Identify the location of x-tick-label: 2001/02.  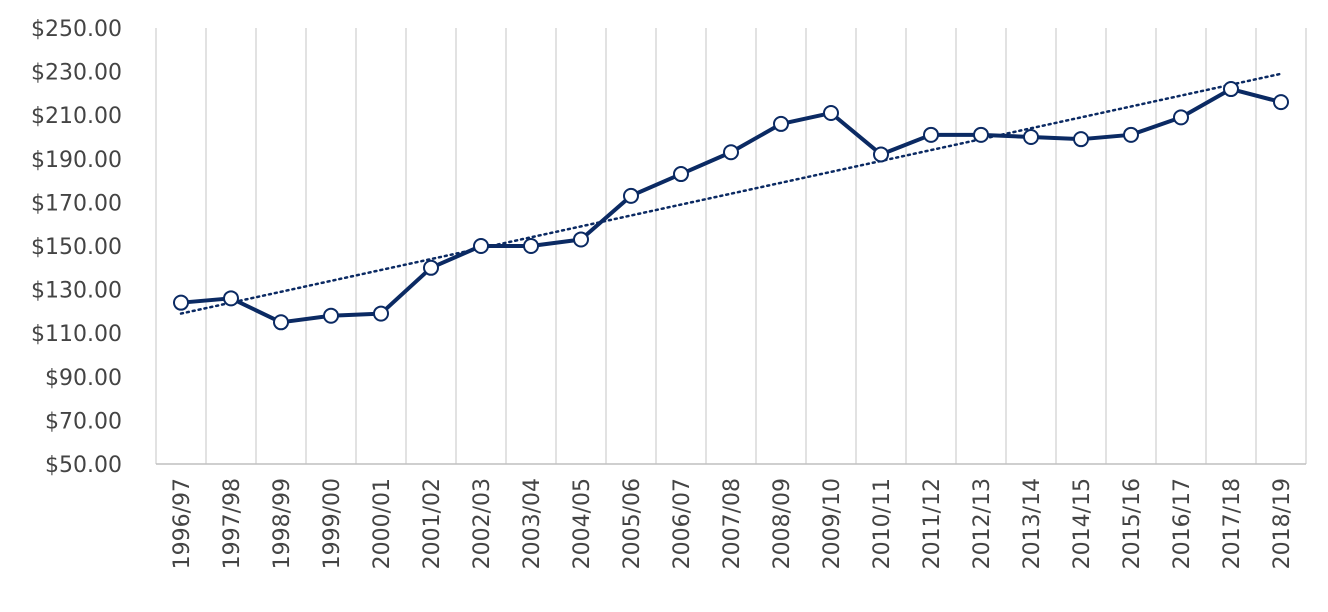
(432, 523).